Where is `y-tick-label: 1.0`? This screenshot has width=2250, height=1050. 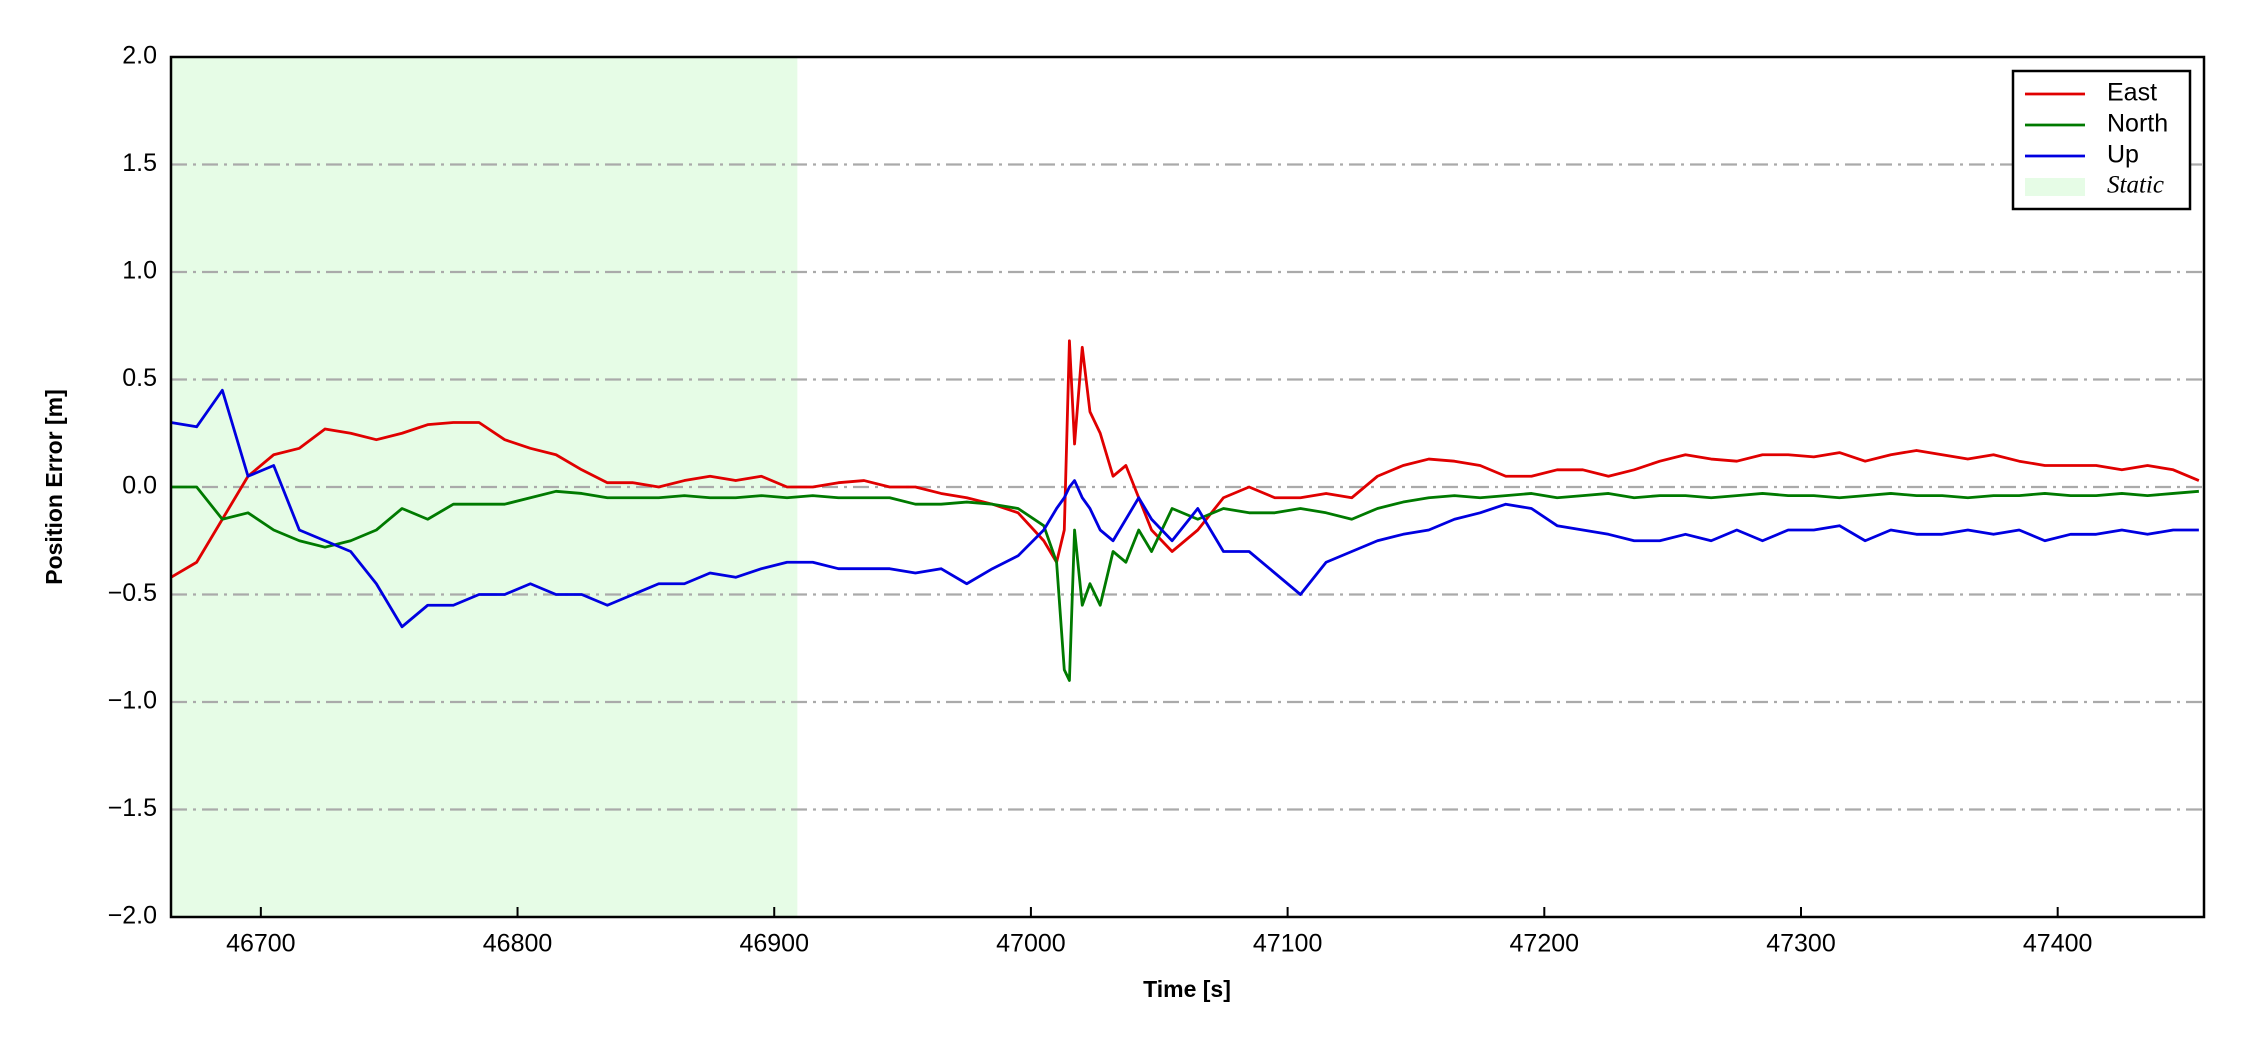
y-tick-label: 1.0 is located at coordinates (139, 271).